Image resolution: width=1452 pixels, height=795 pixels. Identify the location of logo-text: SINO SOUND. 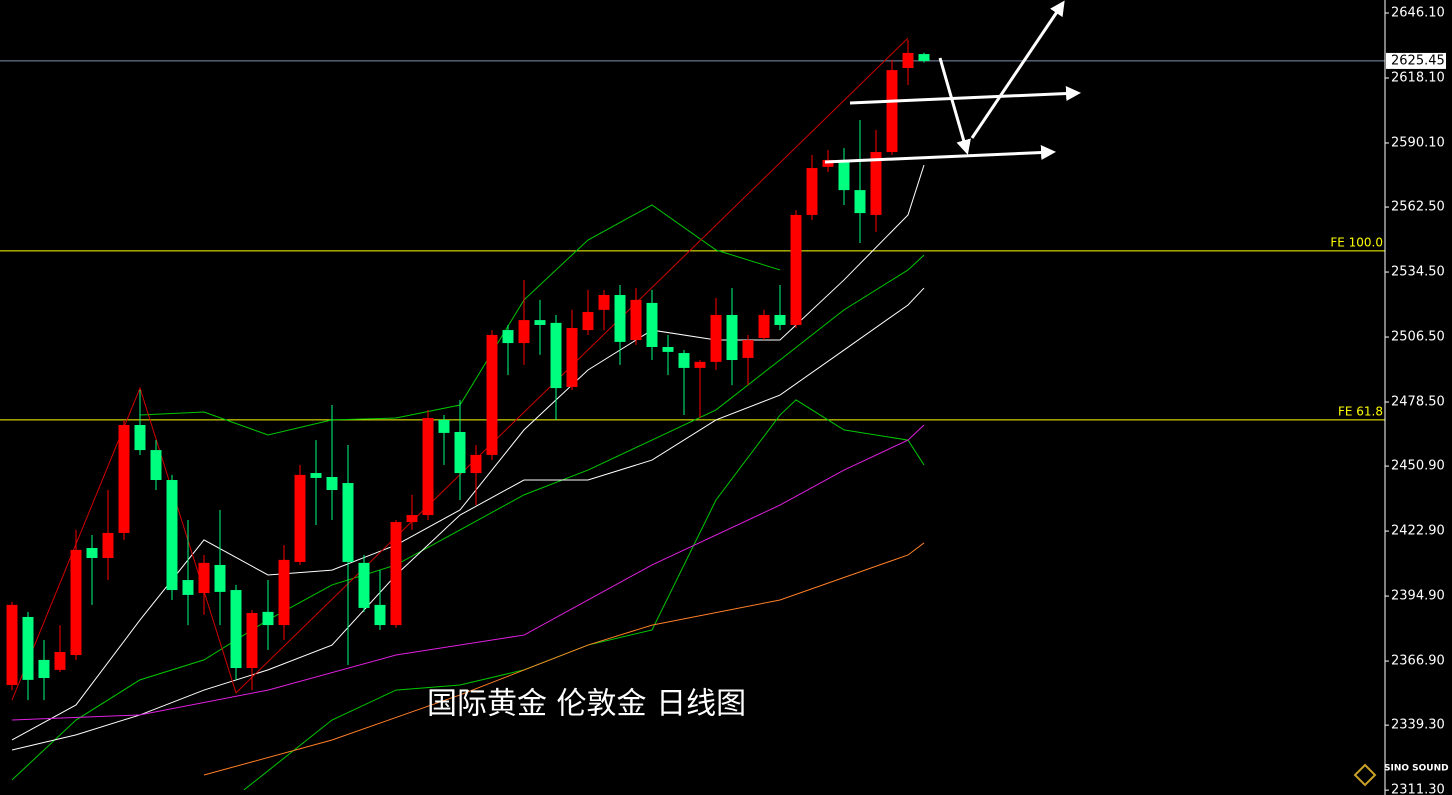
(1416, 769).